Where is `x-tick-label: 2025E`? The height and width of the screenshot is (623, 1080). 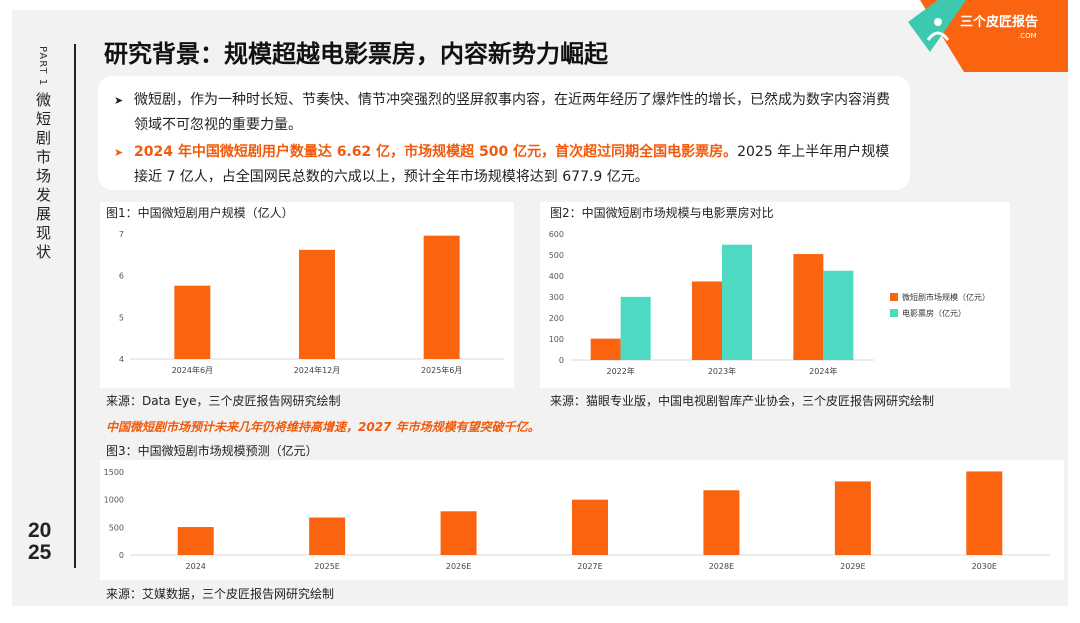
x-tick-label: 2025E is located at coordinates (326, 566).